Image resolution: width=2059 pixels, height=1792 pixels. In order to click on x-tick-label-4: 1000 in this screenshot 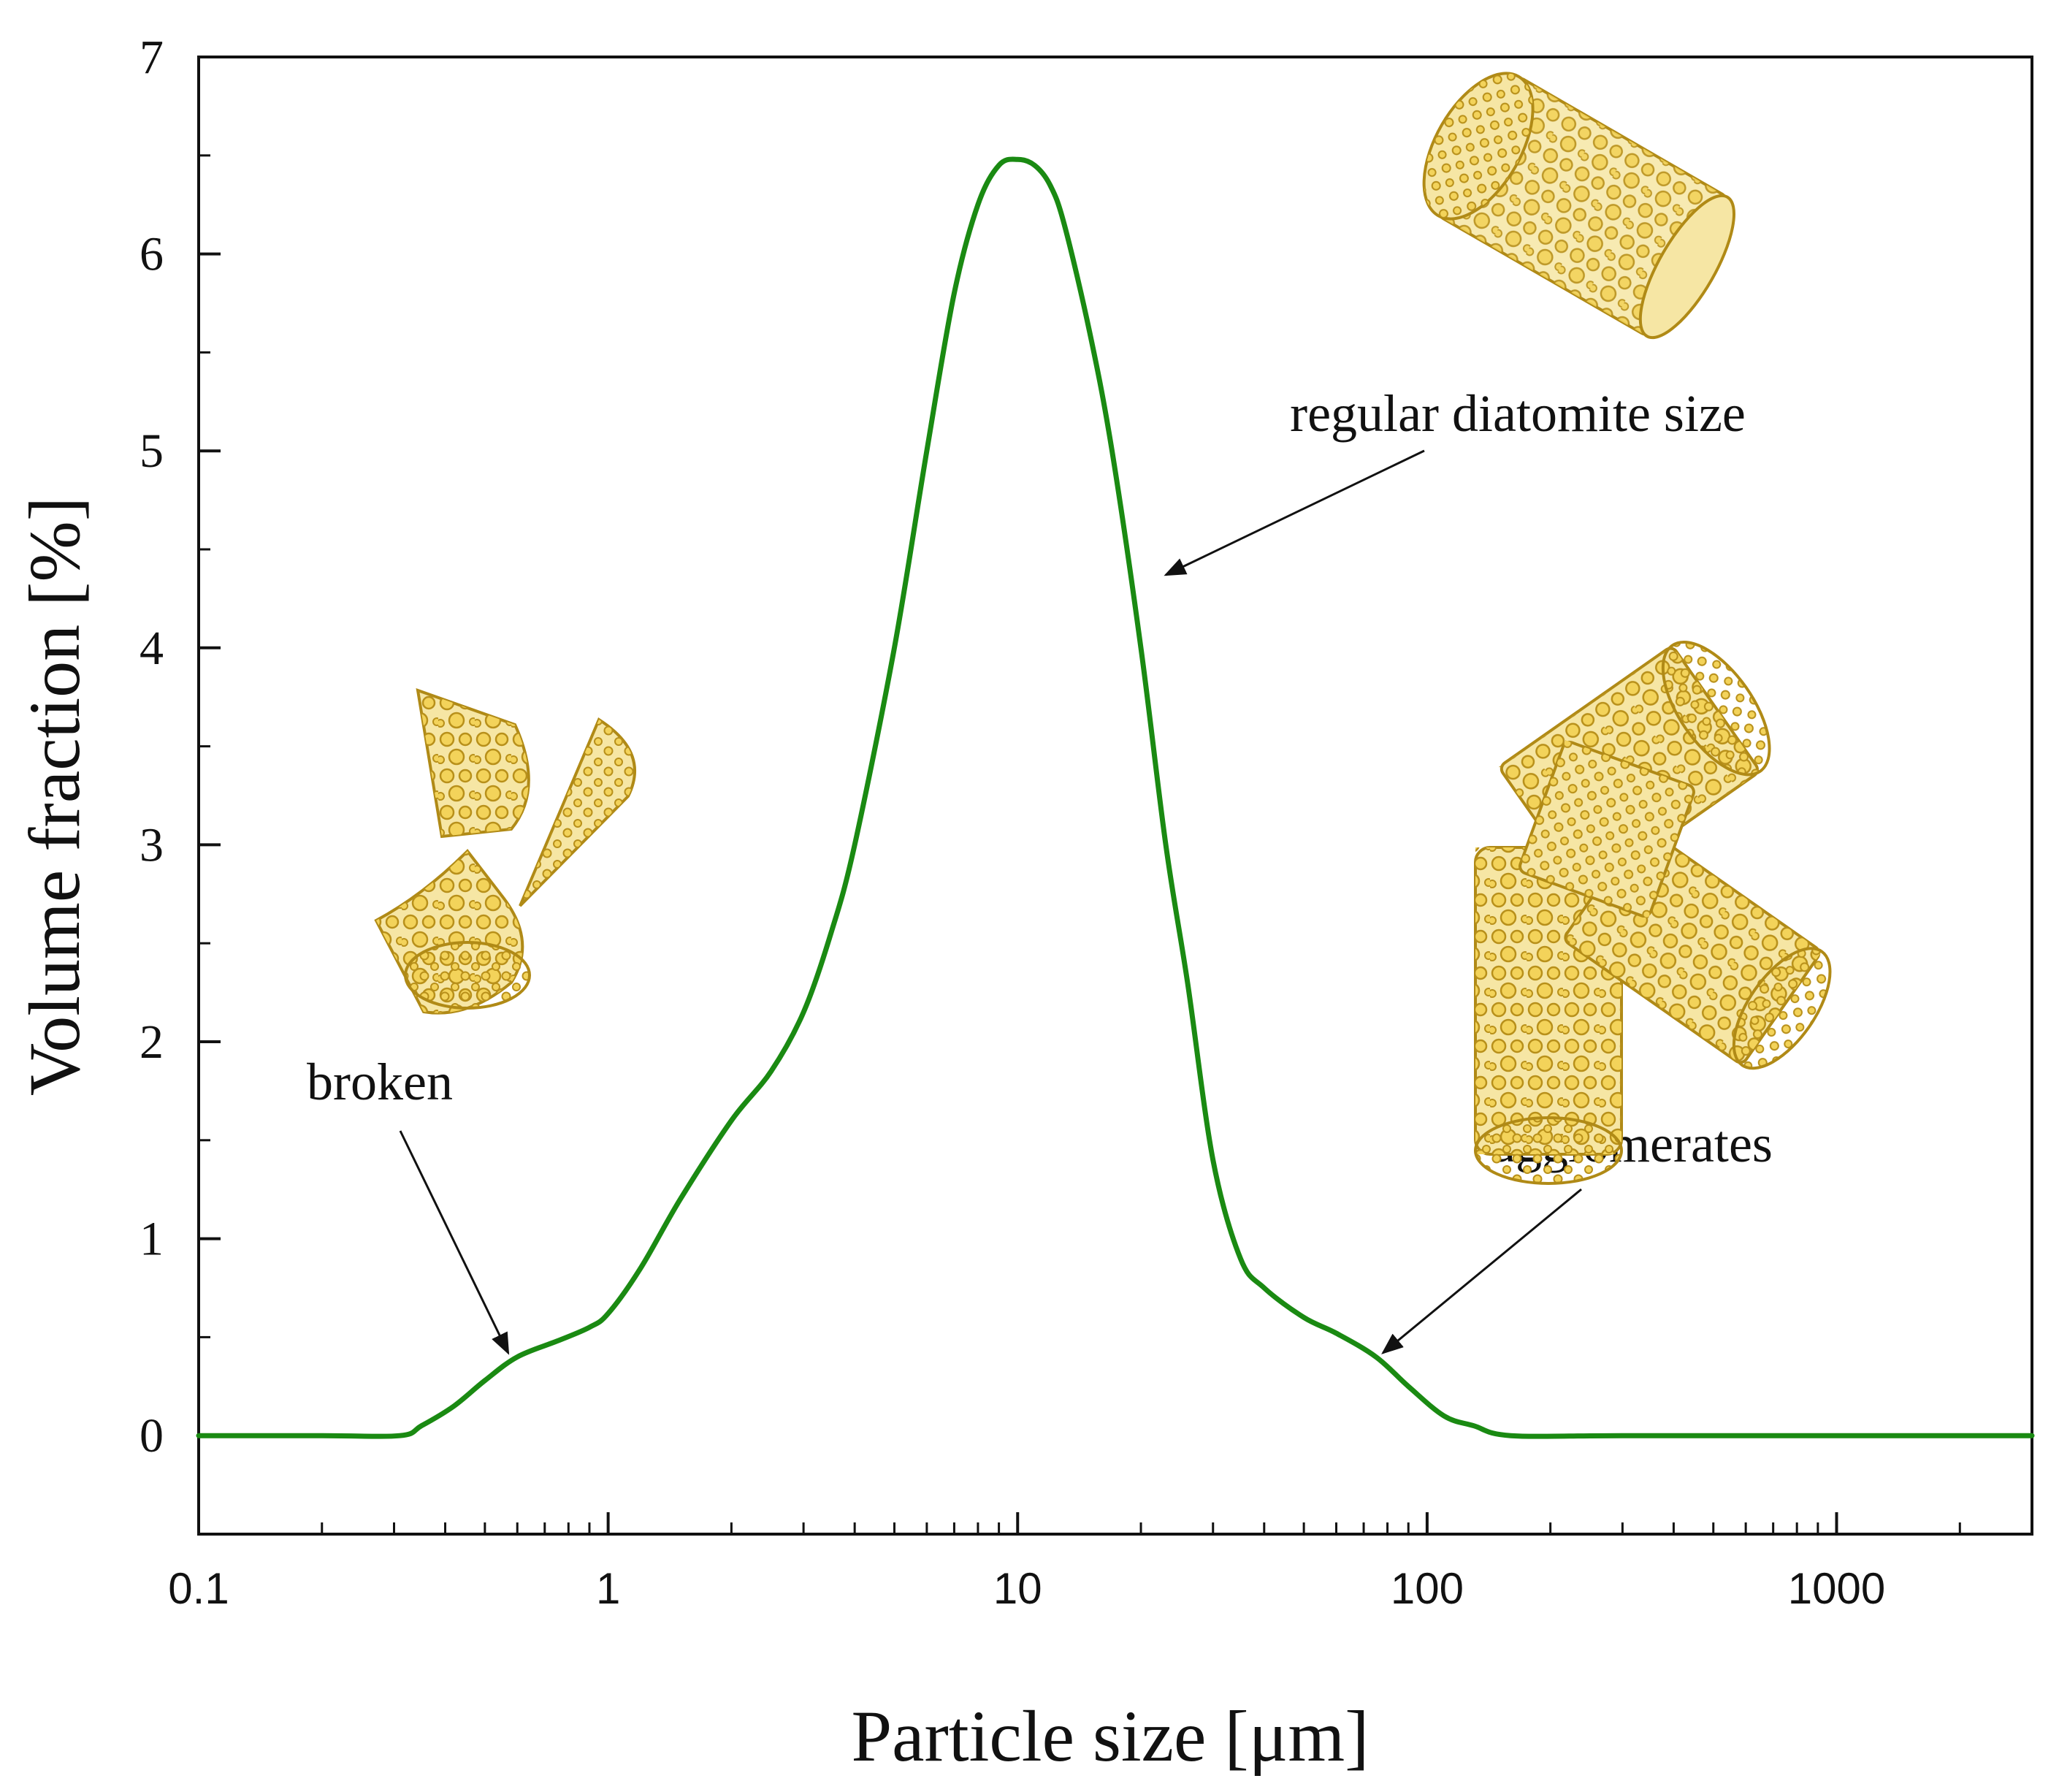, I will do `click(1836, 1589)`.